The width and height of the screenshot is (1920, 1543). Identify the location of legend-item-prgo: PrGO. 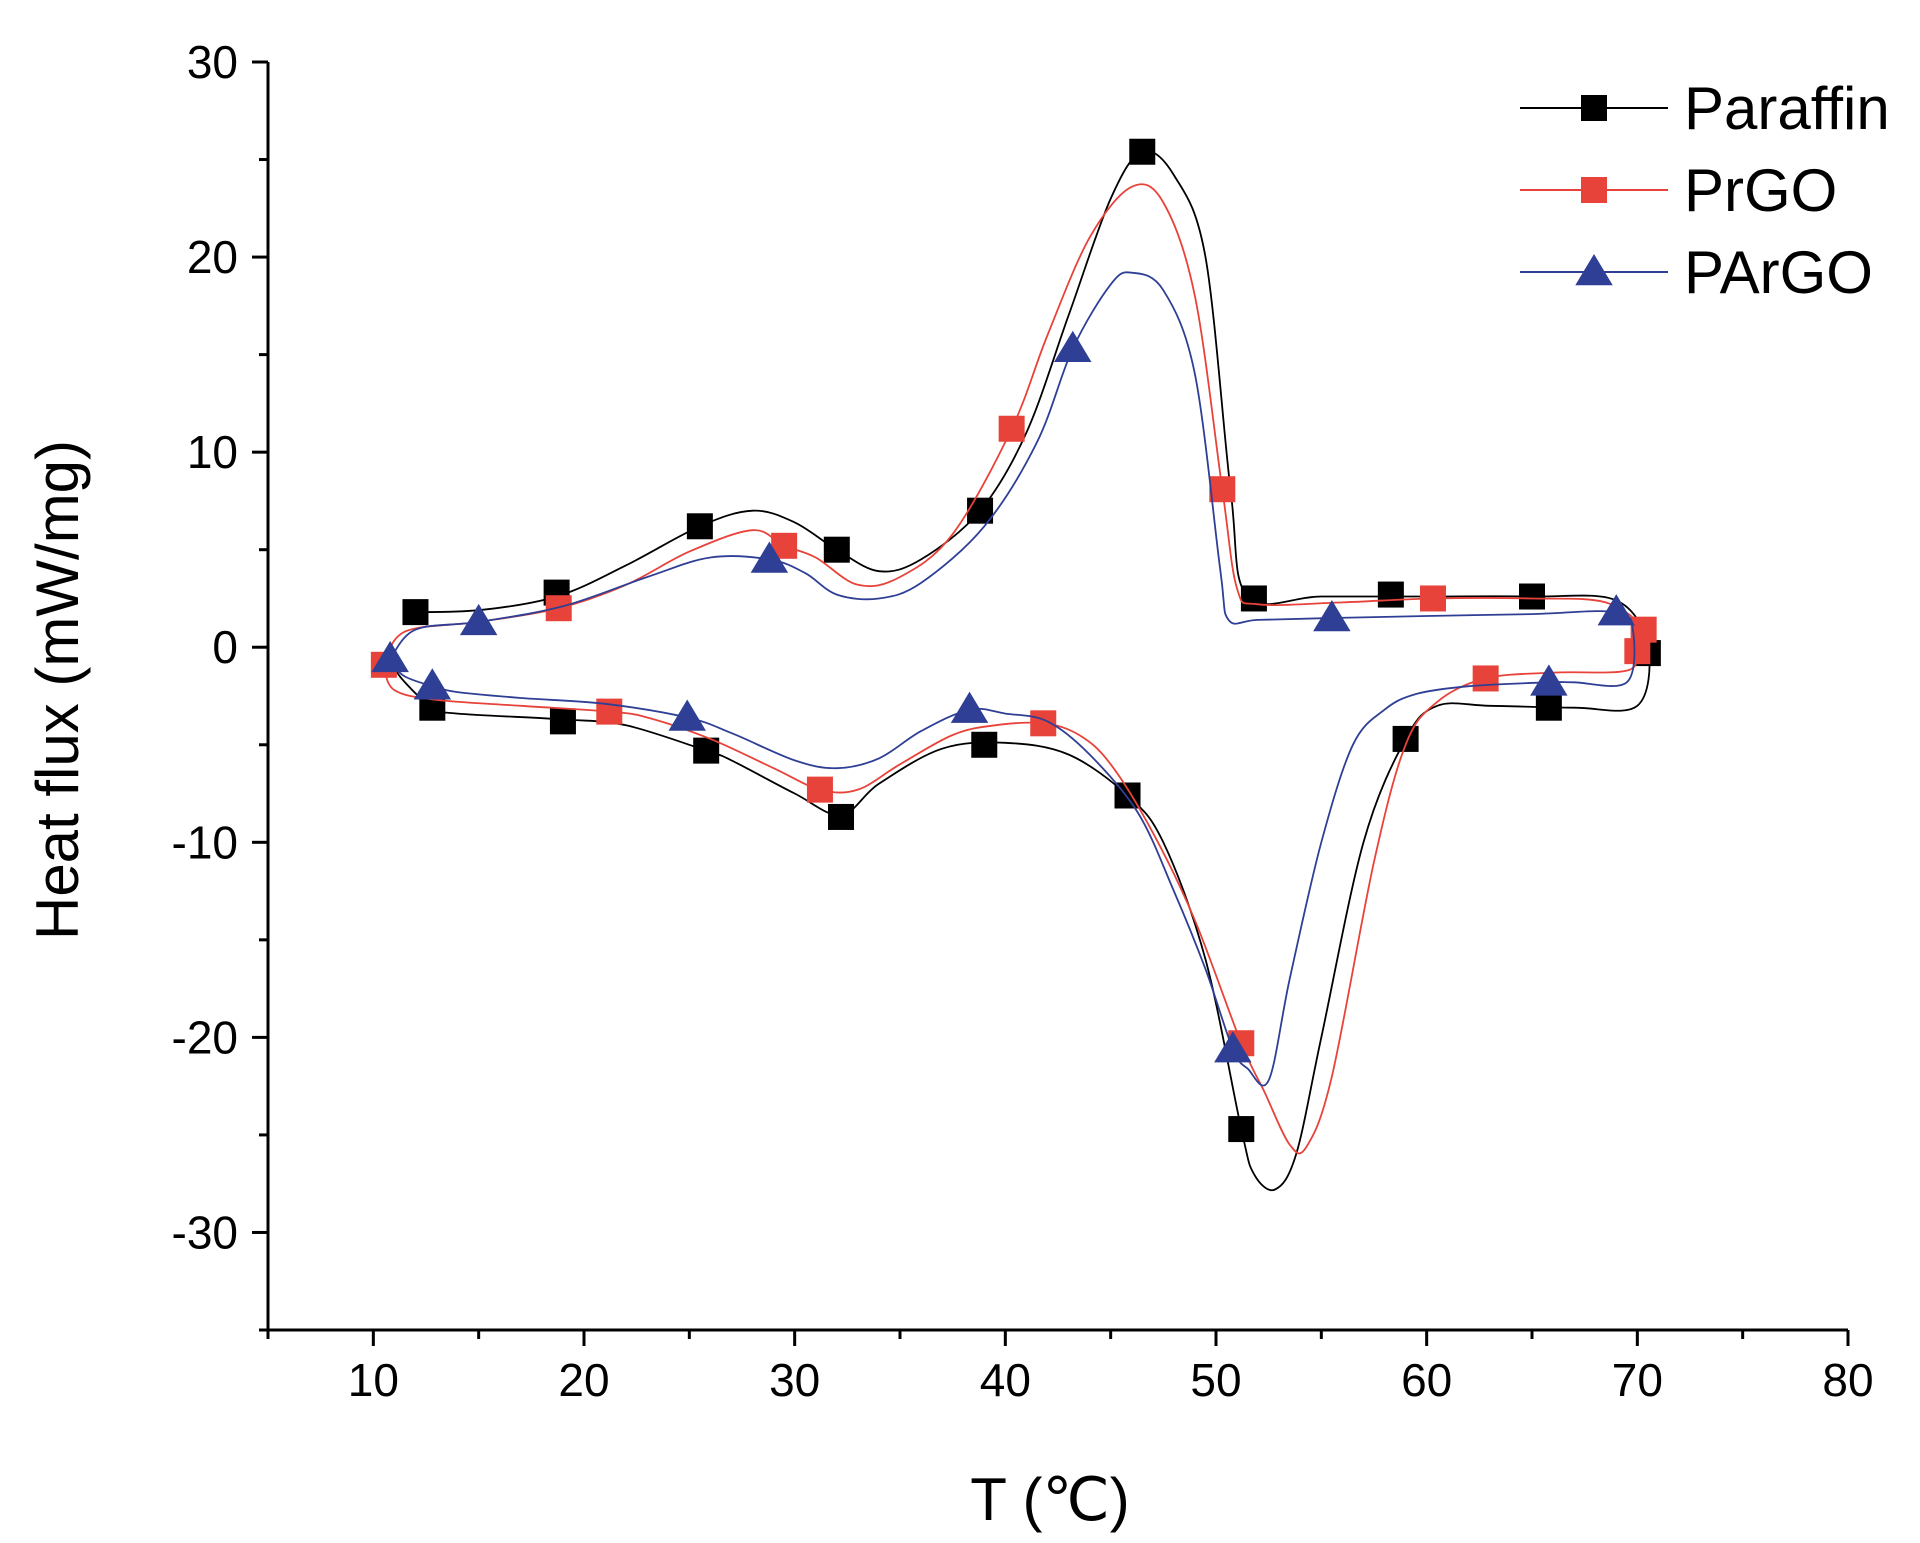
(1678, 190).